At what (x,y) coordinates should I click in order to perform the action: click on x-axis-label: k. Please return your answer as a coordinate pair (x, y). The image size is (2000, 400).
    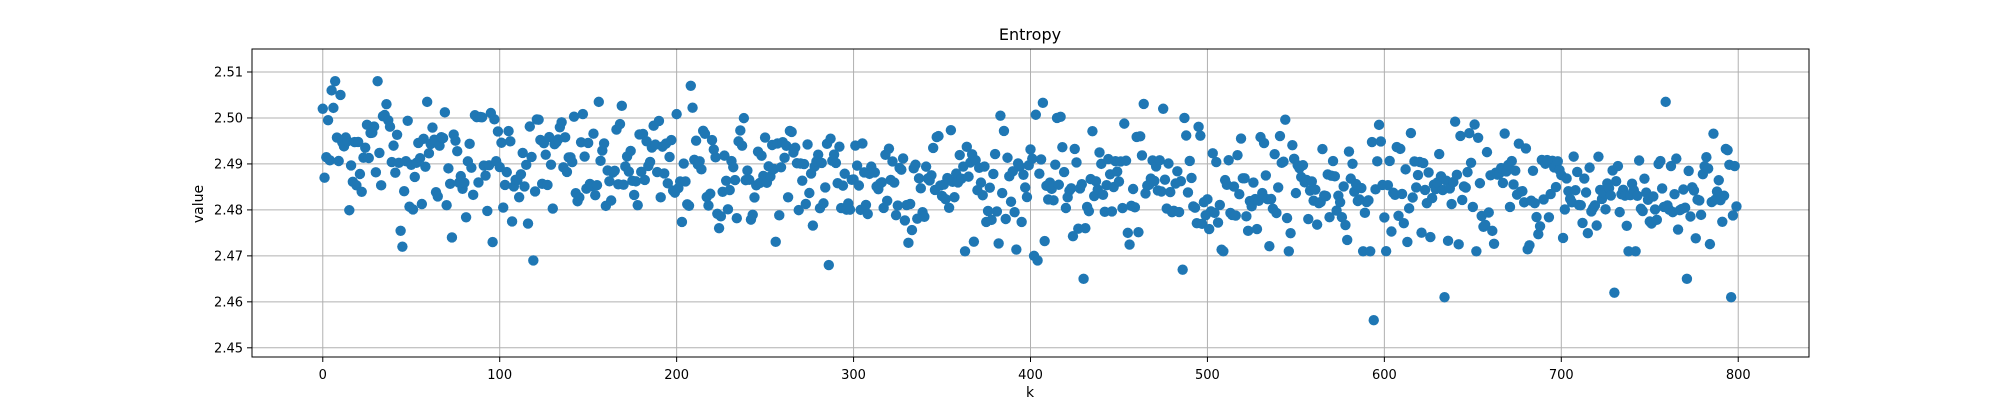
    Looking at the image, I should click on (1030, 392).